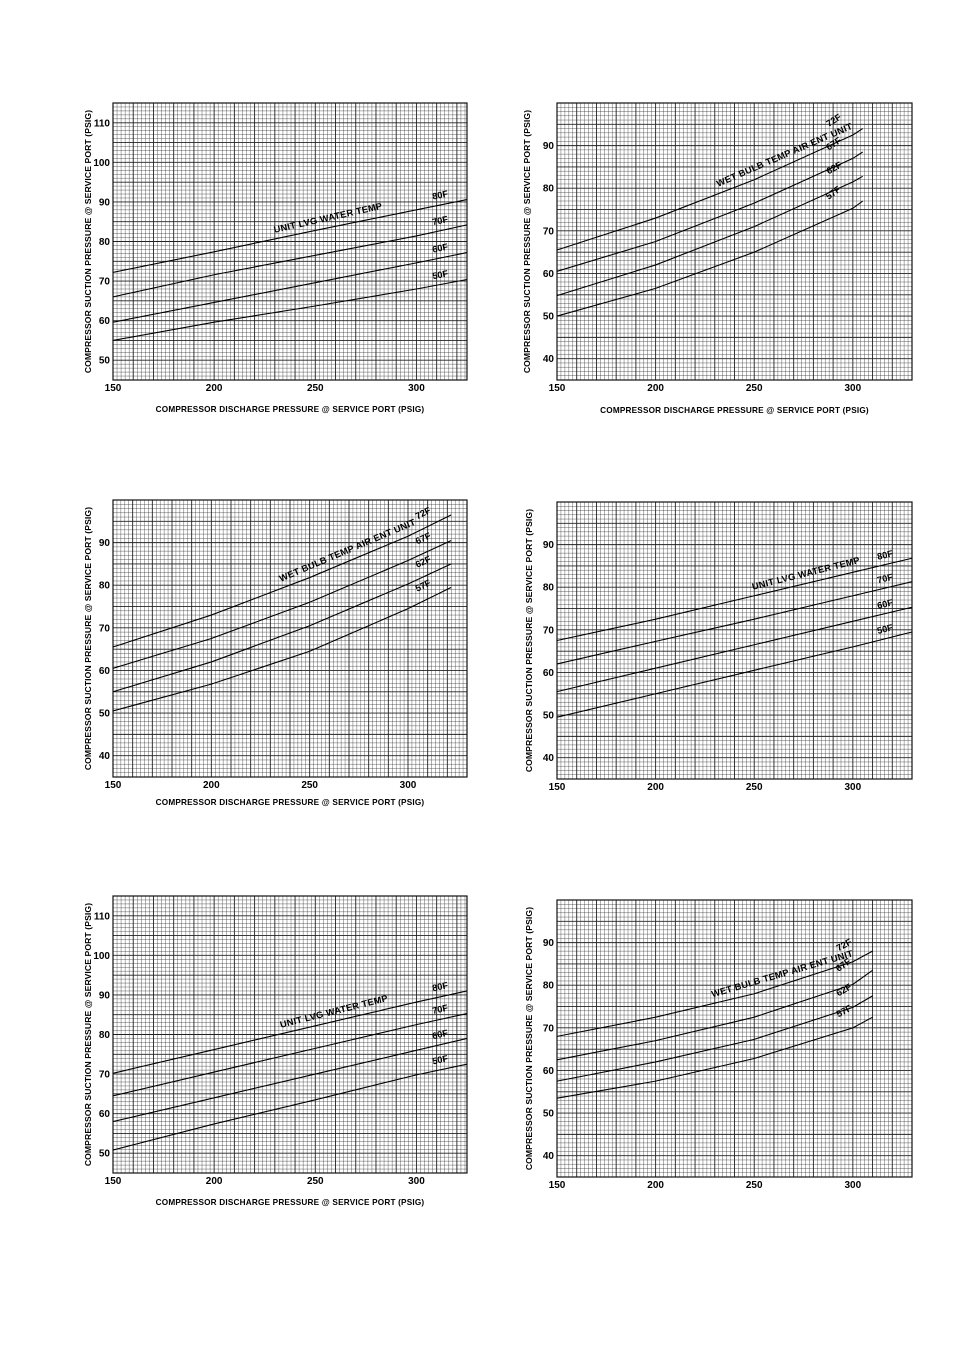 Image resolution: width=954 pixels, height=1350 pixels. Describe the element at coordinates (423, 538) in the screenshot. I see `series-tag: 67F` at that location.